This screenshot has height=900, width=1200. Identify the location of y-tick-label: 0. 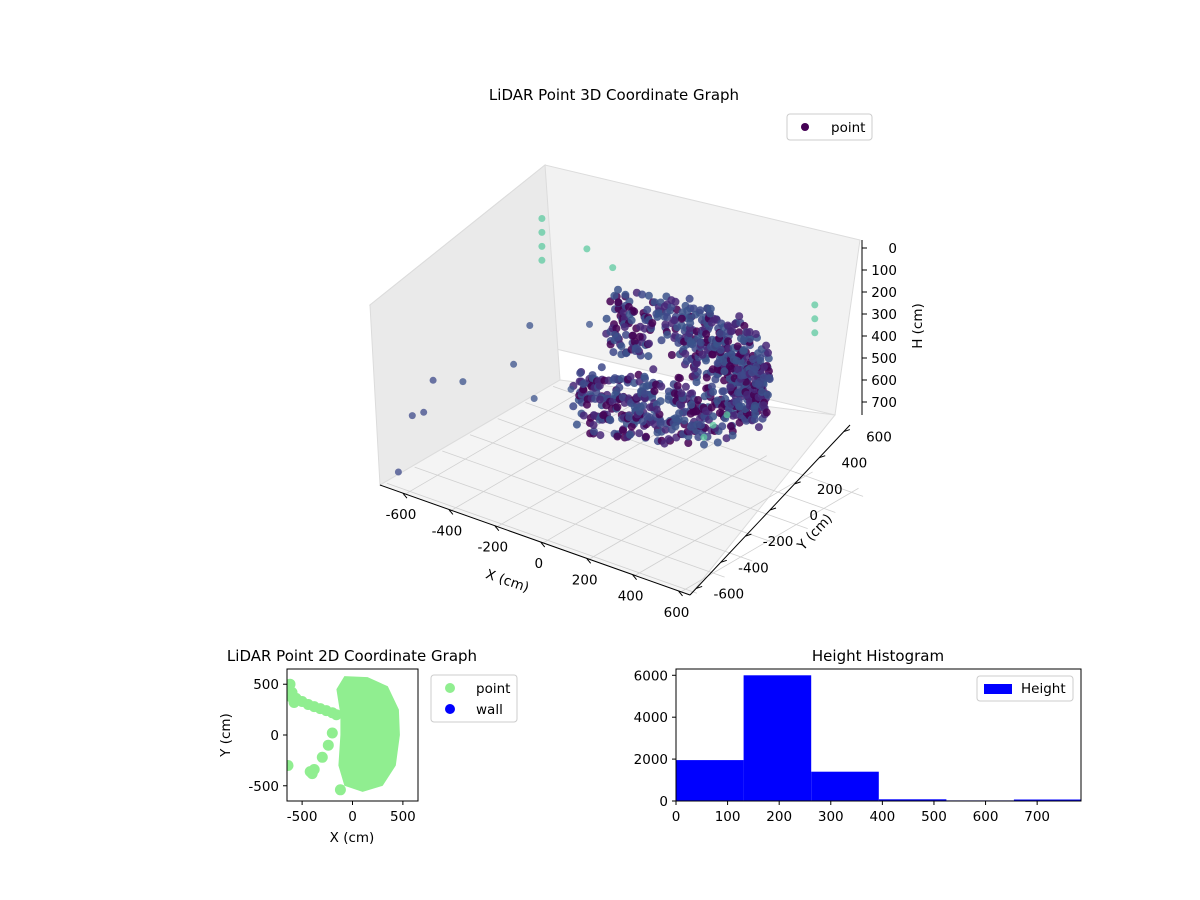
(813, 516).